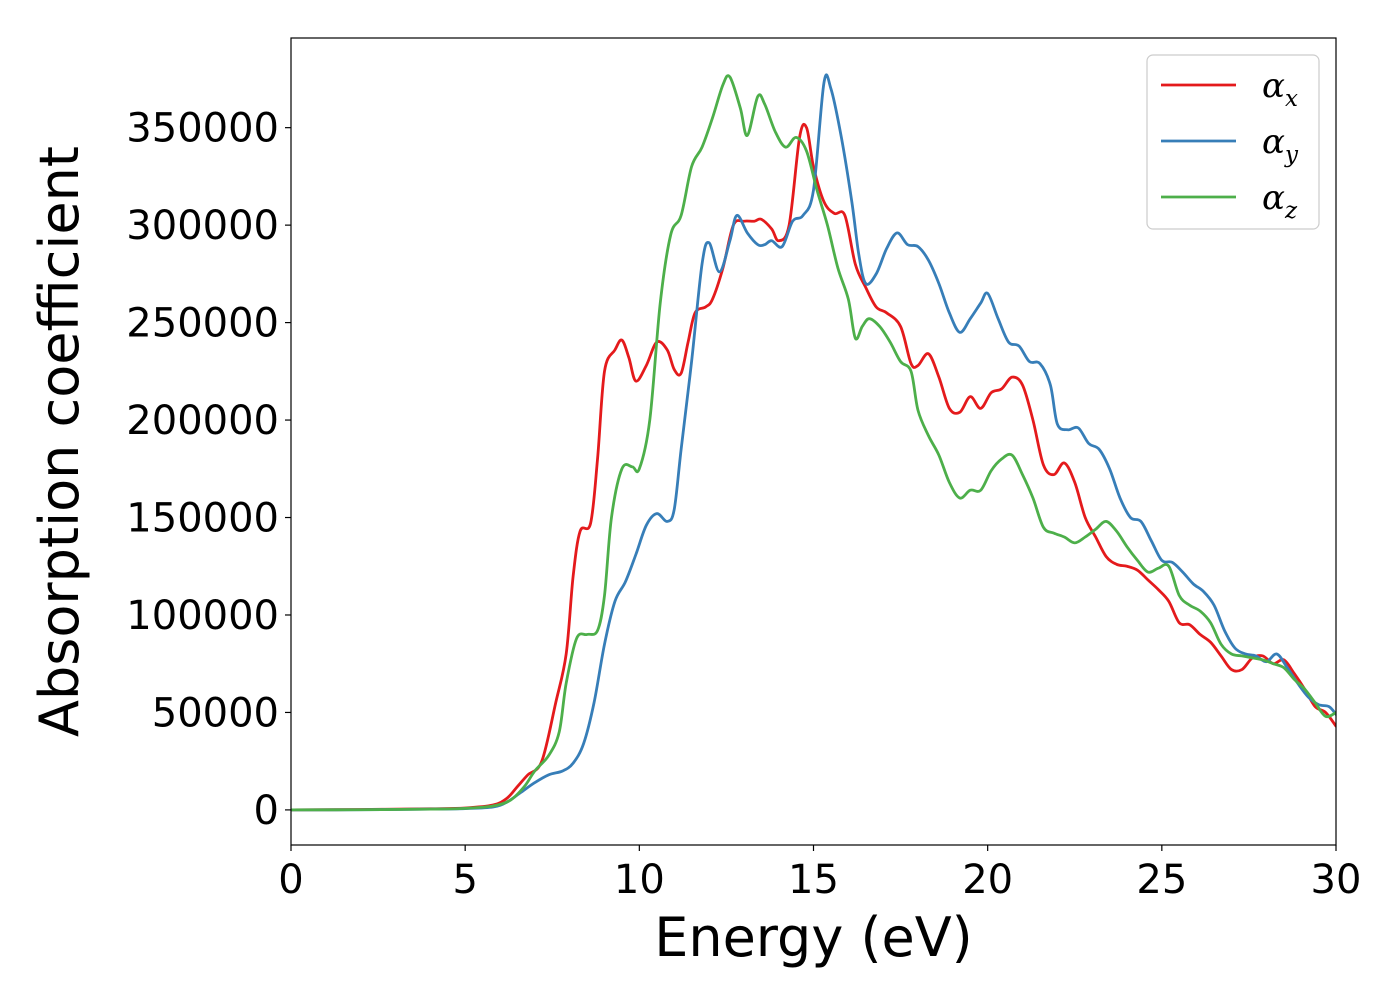 The height and width of the screenshot is (1000, 1400). Describe the element at coordinates (202, 129) in the screenshot. I see `y-tick-label: 350000` at that location.